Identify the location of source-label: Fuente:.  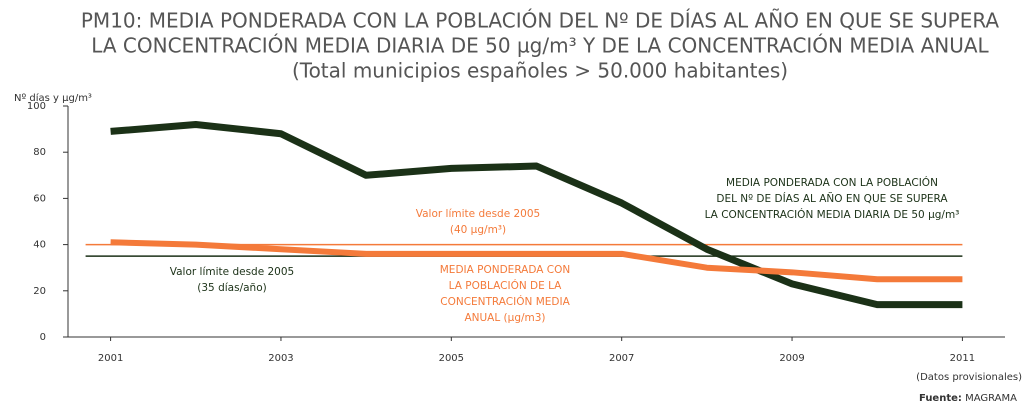
(940, 398).